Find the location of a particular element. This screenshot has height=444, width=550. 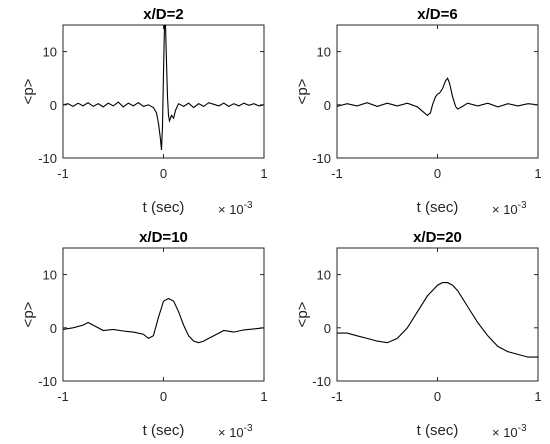

subplot-title: x/D=6 is located at coordinates (437, 14).